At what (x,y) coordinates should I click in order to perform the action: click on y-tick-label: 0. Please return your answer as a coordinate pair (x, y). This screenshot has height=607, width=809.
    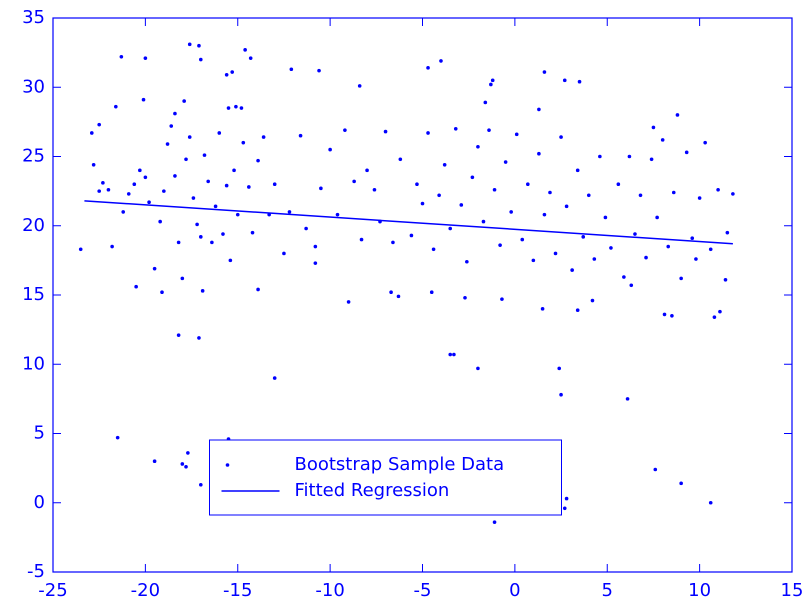
    Looking at the image, I should click on (39, 502).